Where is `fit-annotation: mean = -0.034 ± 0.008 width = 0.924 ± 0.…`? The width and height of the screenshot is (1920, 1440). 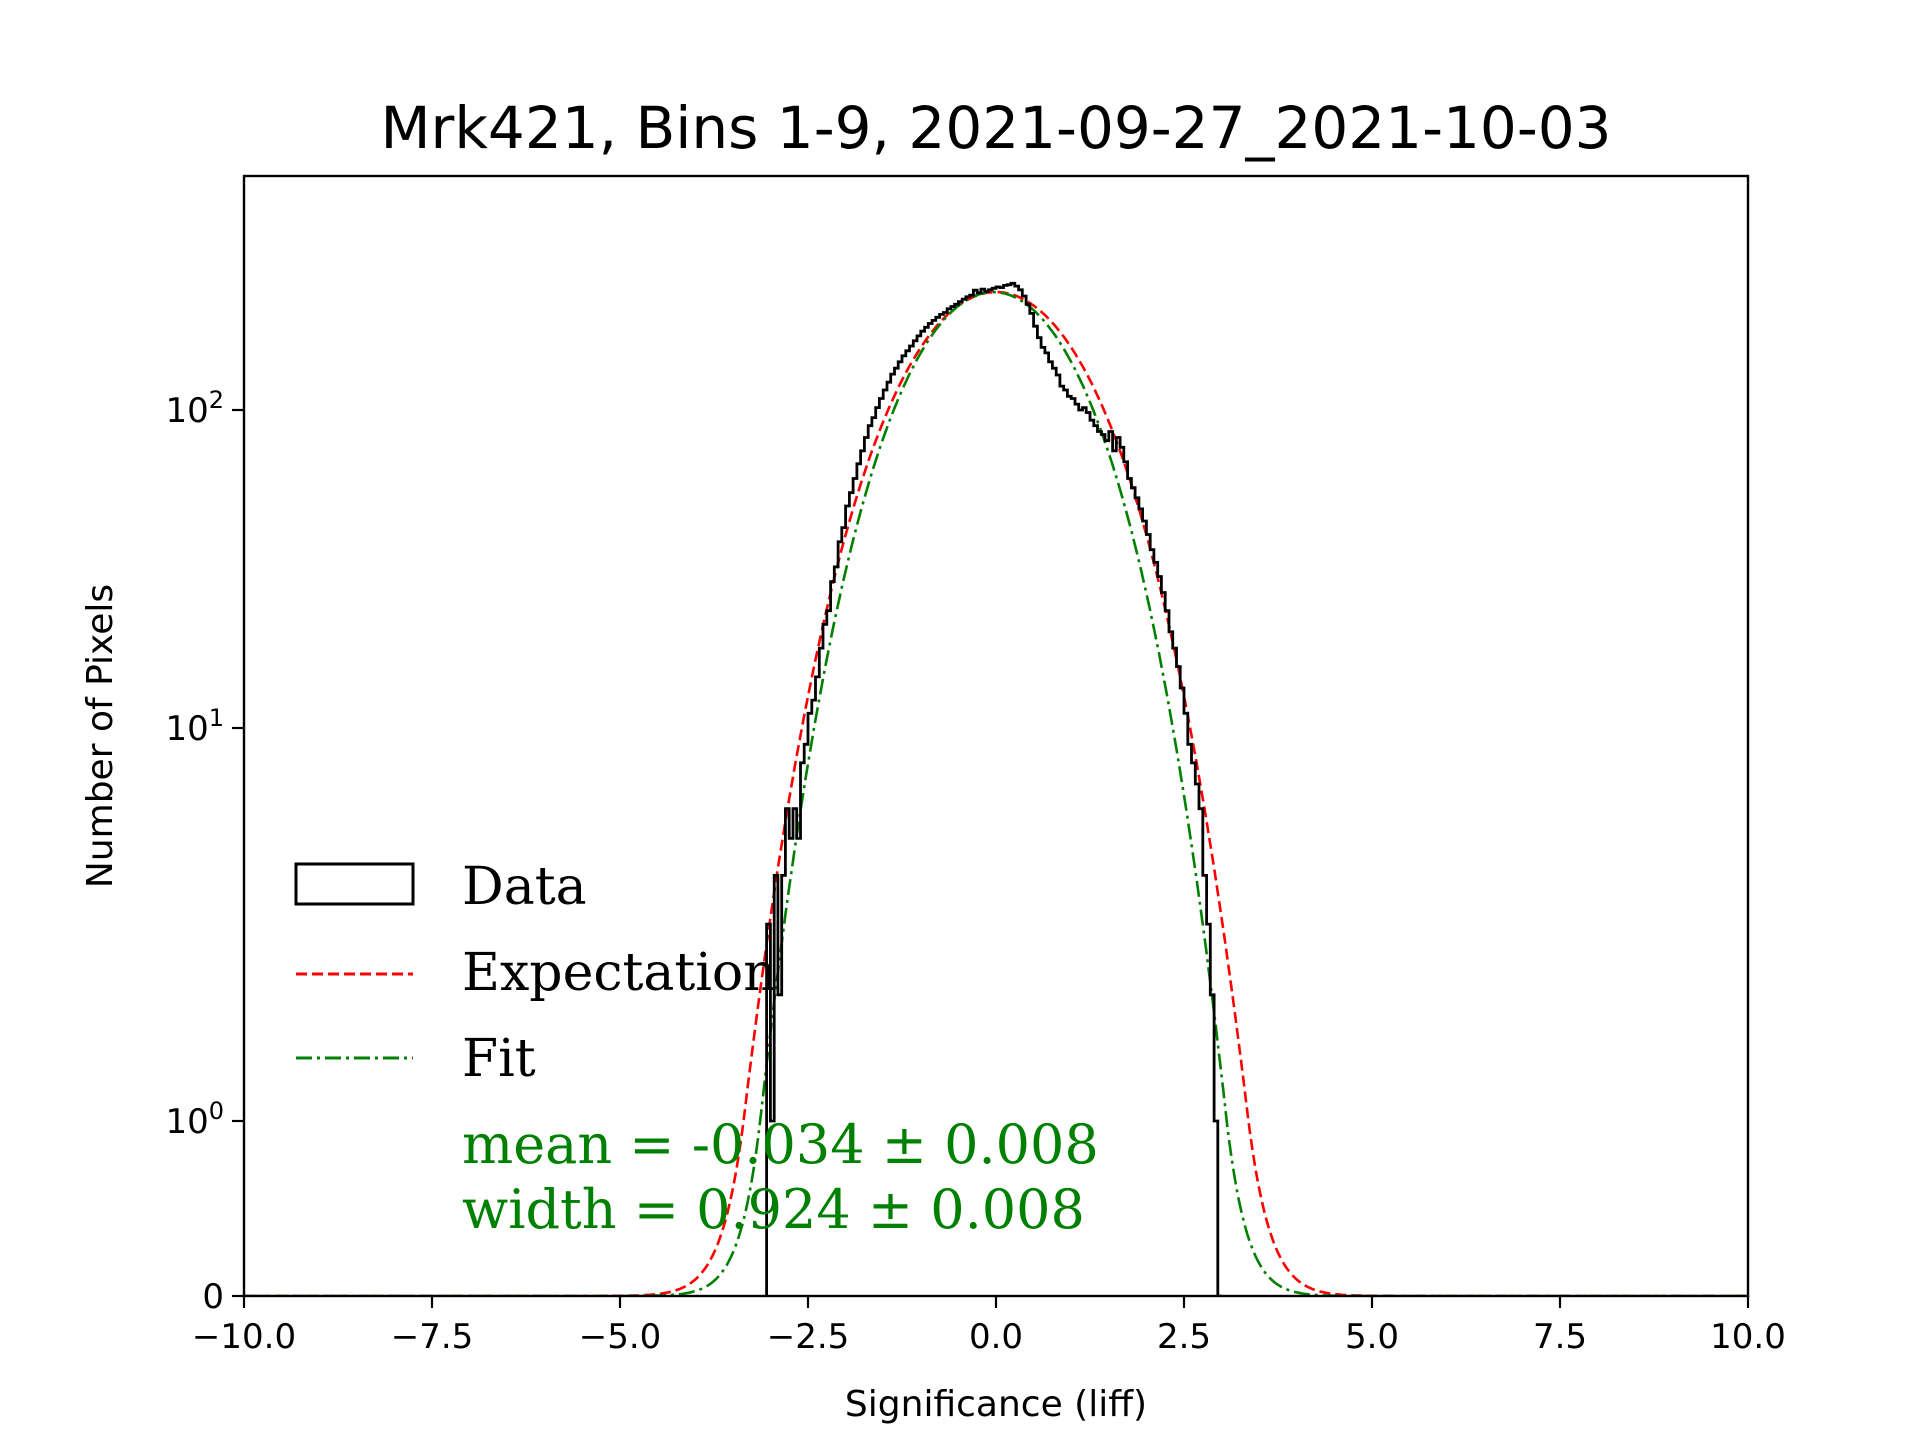
fit-annotation: mean = -0.034 ± 0.008 width = 0.924 ± 0.… is located at coordinates (780, 1177).